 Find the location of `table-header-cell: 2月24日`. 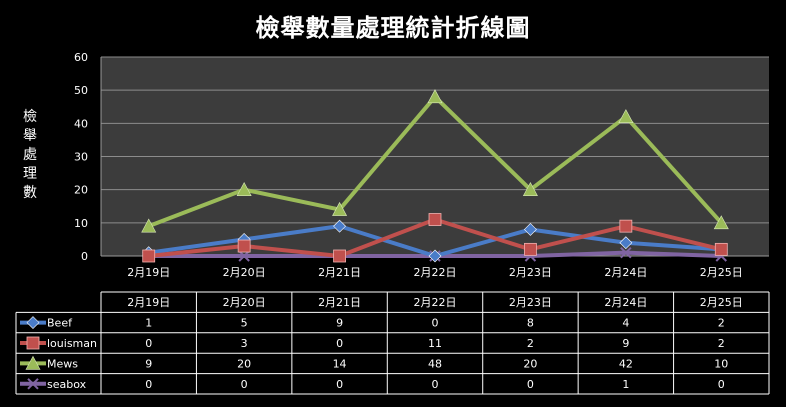

table-header-cell: 2月24日 is located at coordinates (625, 302).